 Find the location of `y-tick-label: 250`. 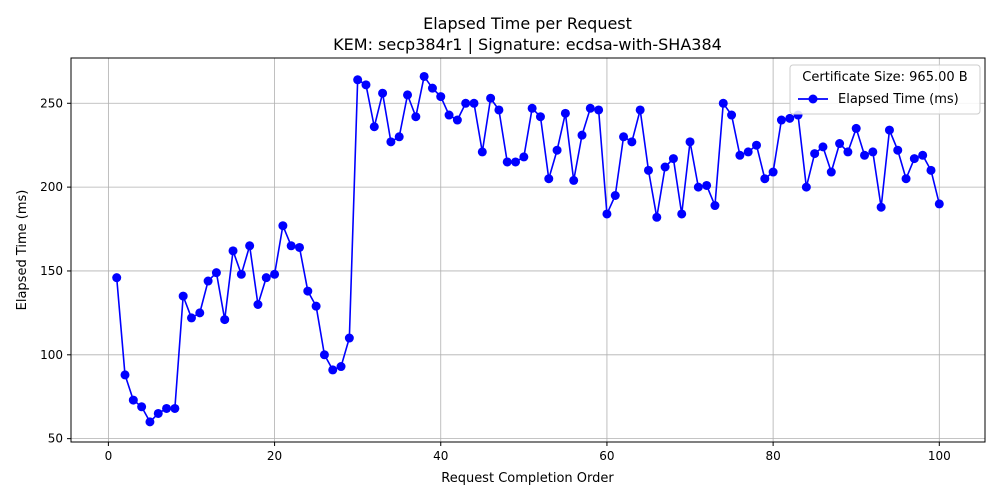

y-tick-label: 250 is located at coordinates (51, 103).